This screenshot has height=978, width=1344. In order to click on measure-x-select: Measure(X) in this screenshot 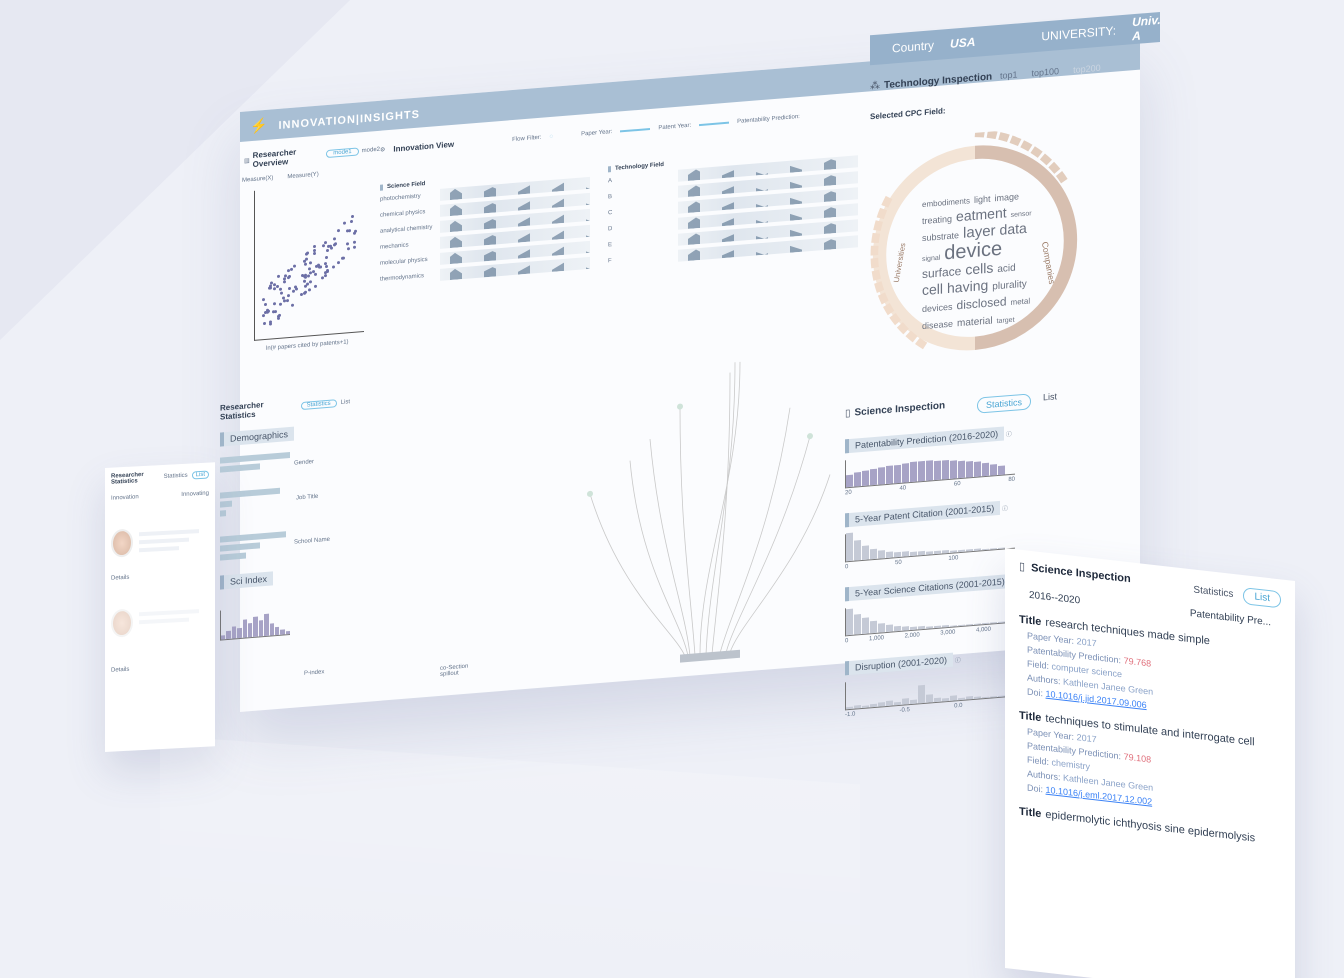, I will do `click(258, 179)`.